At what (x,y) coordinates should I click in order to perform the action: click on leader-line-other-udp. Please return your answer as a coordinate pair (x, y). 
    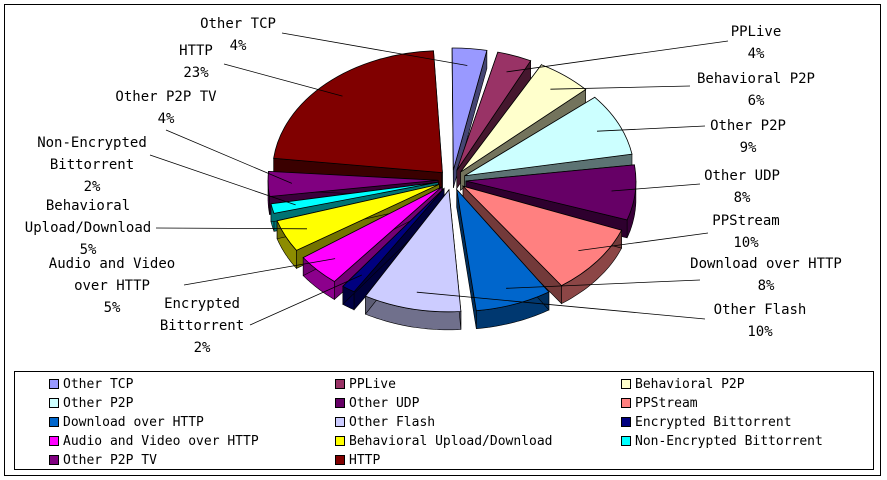
    Looking at the image, I should click on (656, 187).